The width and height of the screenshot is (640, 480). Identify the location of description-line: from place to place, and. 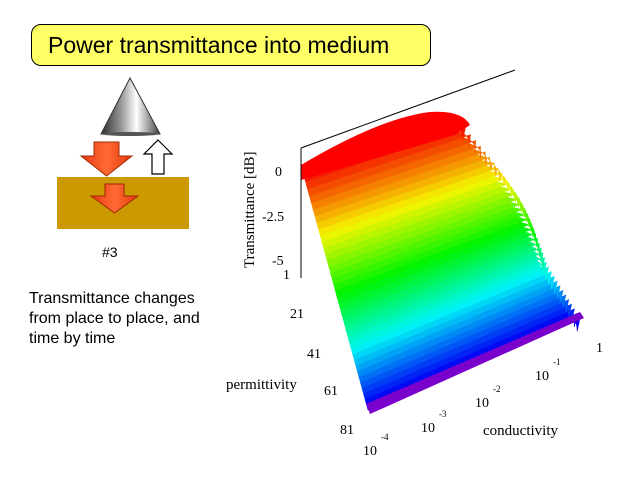
(114, 318).